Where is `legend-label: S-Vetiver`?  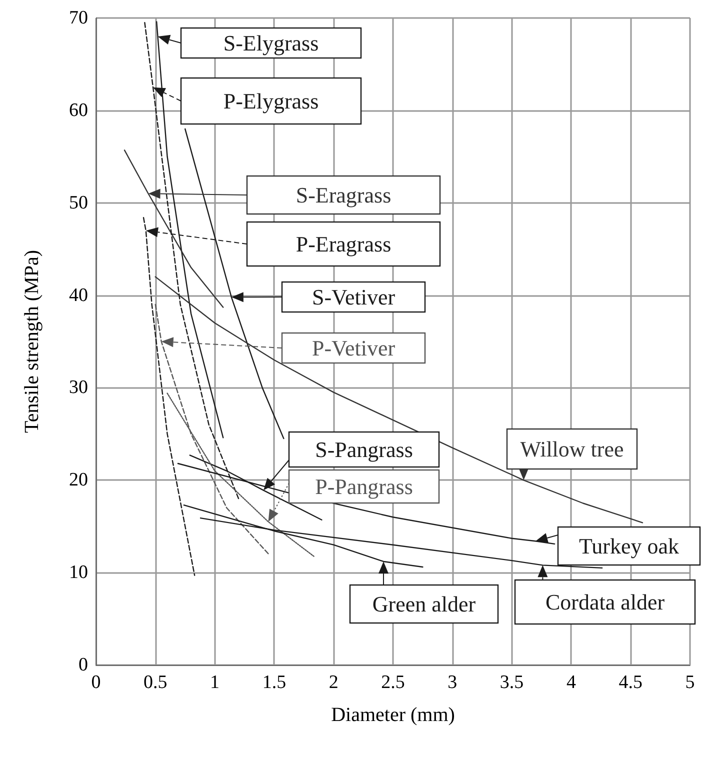
legend-label: S-Vetiver is located at coordinates (354, 297).